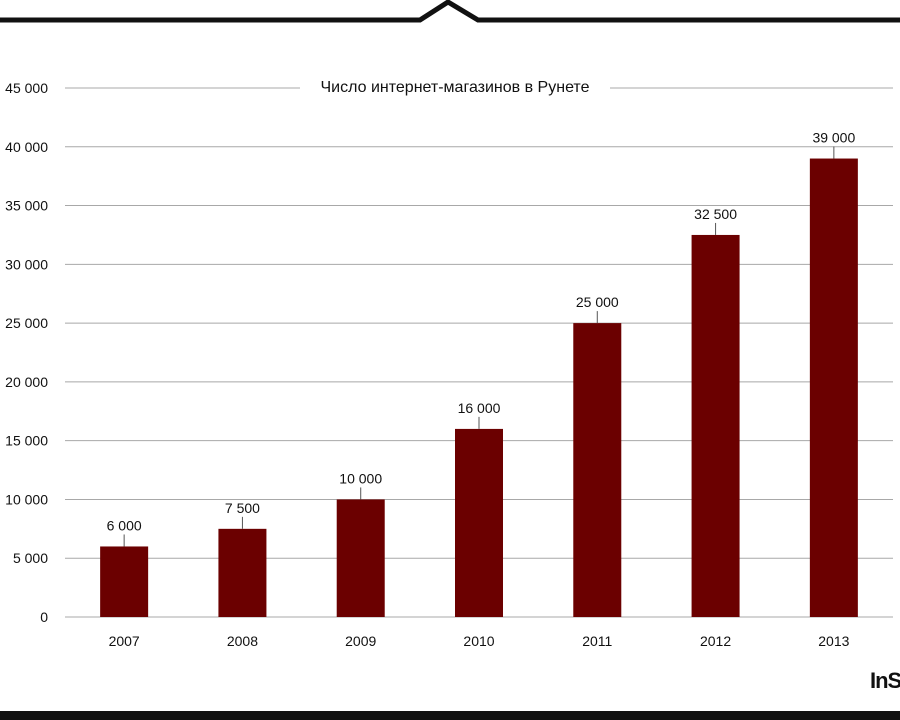  I want to click on data-label: 10 000, so click(360, 478).